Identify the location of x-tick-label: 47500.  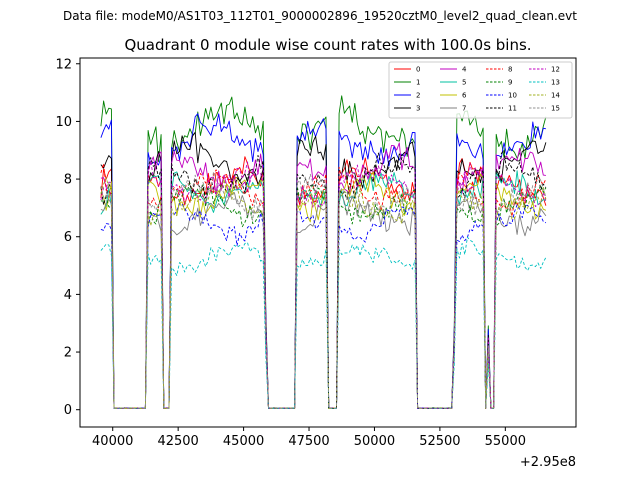
(308, 441).